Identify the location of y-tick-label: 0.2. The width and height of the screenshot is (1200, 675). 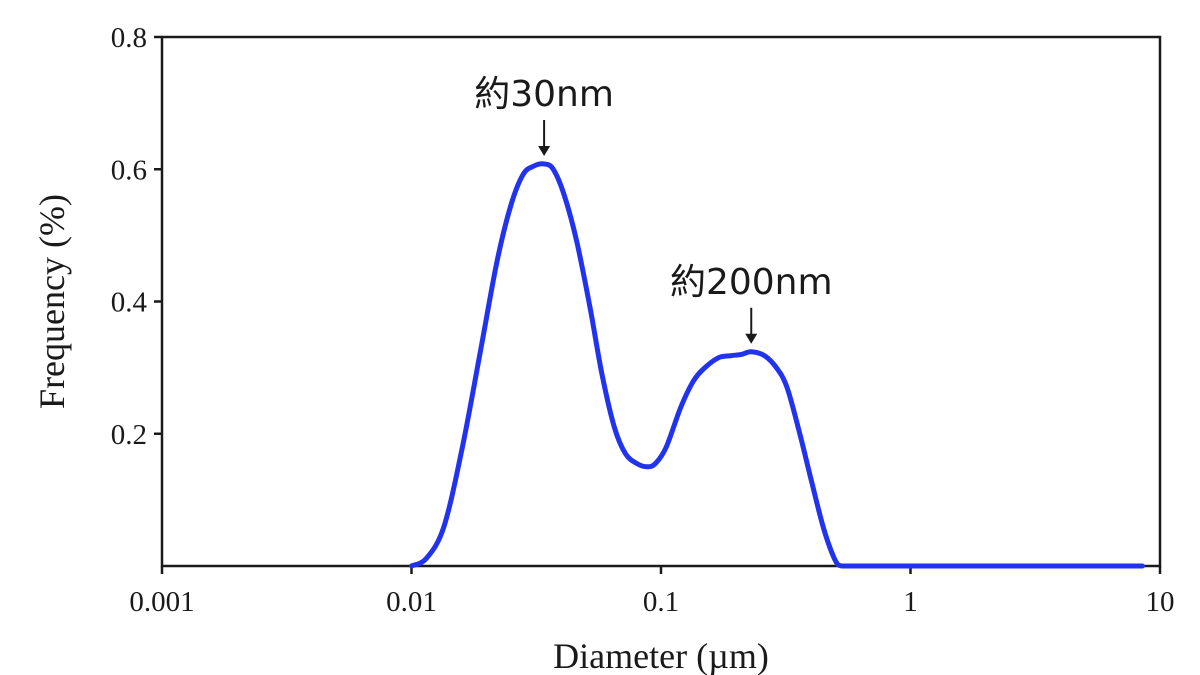
(129, 435).